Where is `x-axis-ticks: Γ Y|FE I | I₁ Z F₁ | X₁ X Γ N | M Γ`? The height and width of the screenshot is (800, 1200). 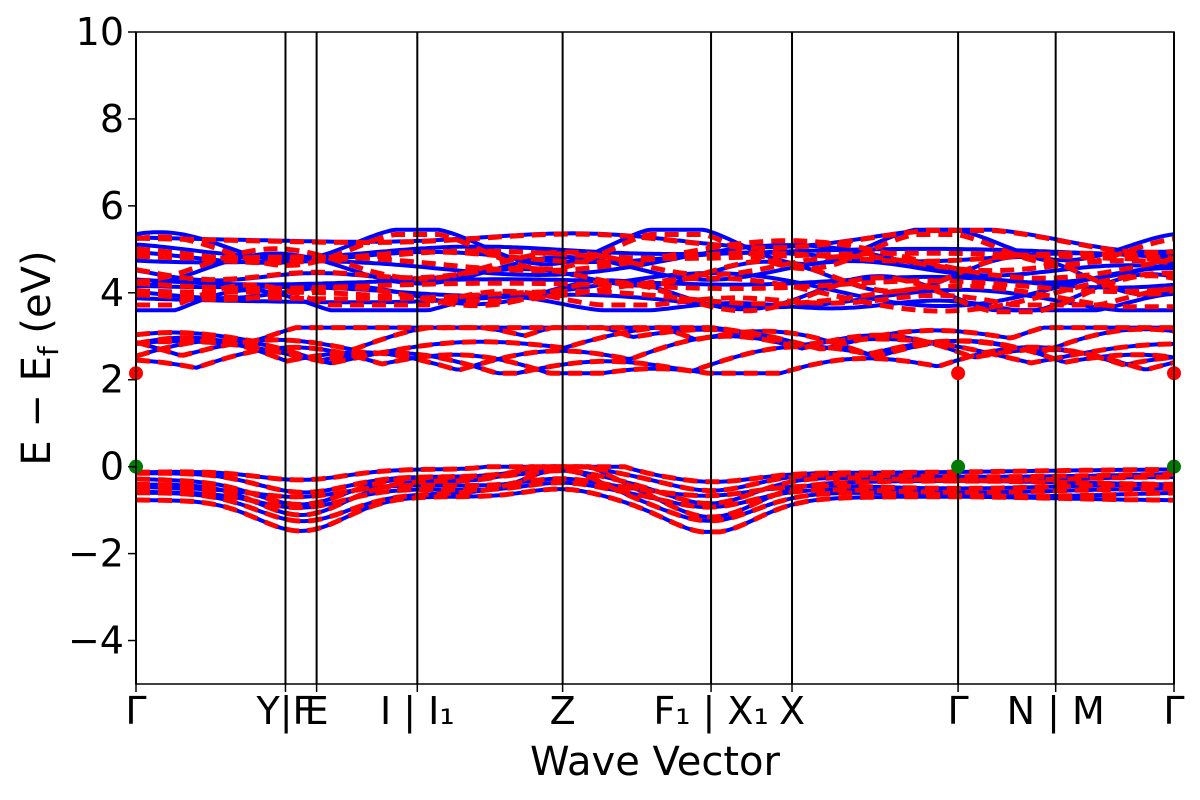 x-axis-ticks: Γ Y|FE I | I₁ Z F₁ | X₁ X Γ N | M Γ is located at coordinates (655, 709).